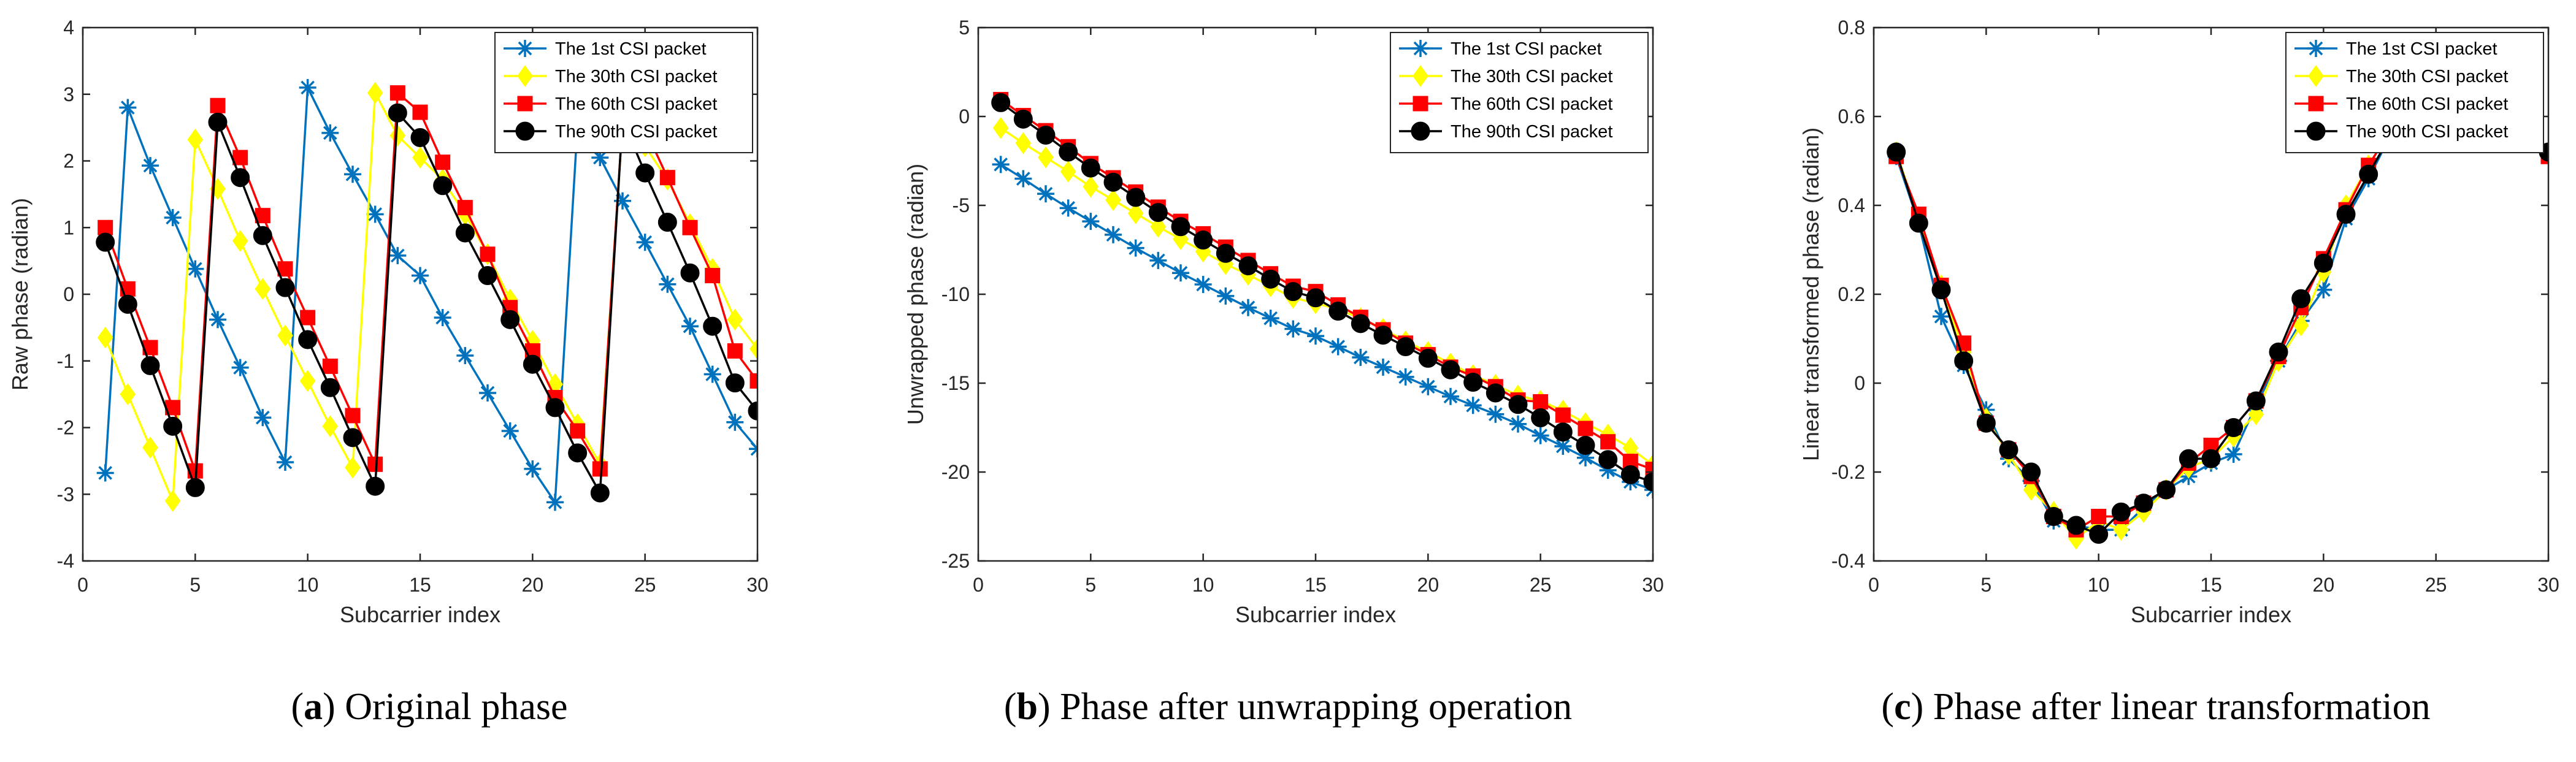  Describe the element at coordinates (1902, 707) in the screenshot. I see `caption-letter: c` at that location.